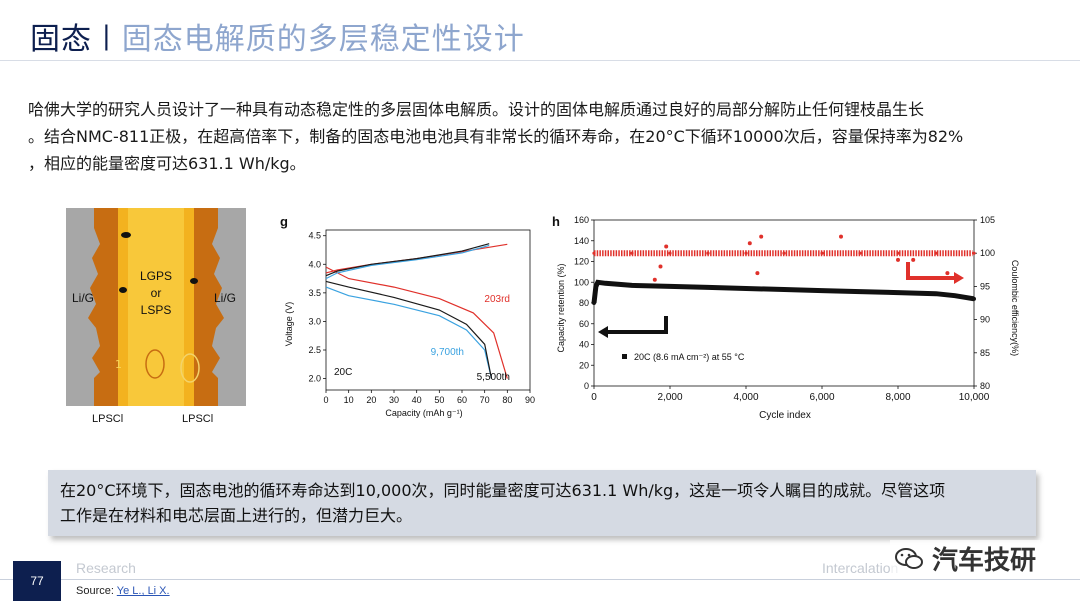 The height and width of the screenshot is (608, 1080). What do you see at coordinates (669, 397) in the screenshot?
I see `x-tick-label: 2,000` at bounding box center [669, 397].